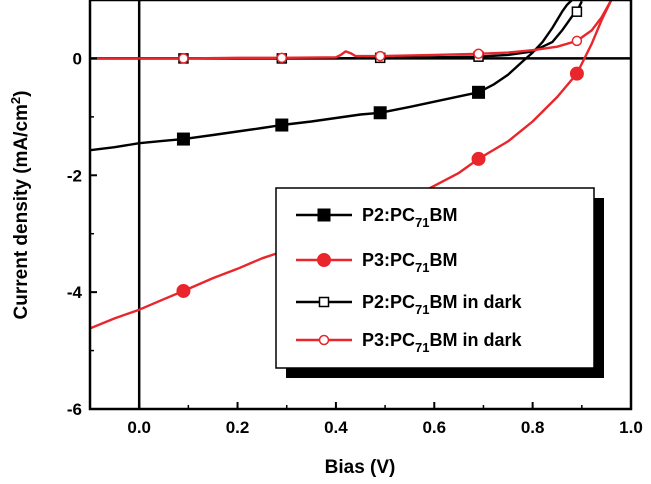 Image resolution: width=651 pixels, height=484 pixels. What do you see at coordinates (366, 419) in the screenshot?
I see `x-axis-ticks: 0.0 0.2 0.4 0.6 0.8 1.0` at bounding box center [366, 419].